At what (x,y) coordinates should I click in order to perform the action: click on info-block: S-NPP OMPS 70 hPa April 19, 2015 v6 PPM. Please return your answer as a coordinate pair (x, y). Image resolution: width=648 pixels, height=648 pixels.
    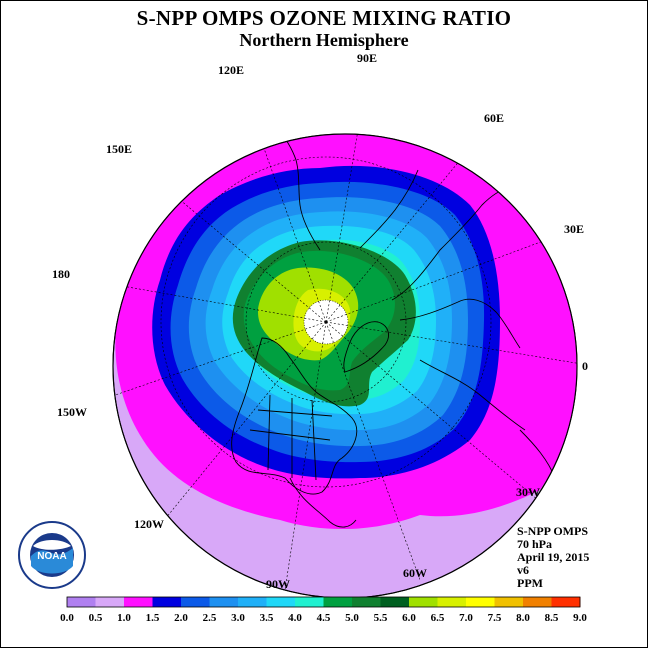
    Looking at the image, I should click on (553, 557).